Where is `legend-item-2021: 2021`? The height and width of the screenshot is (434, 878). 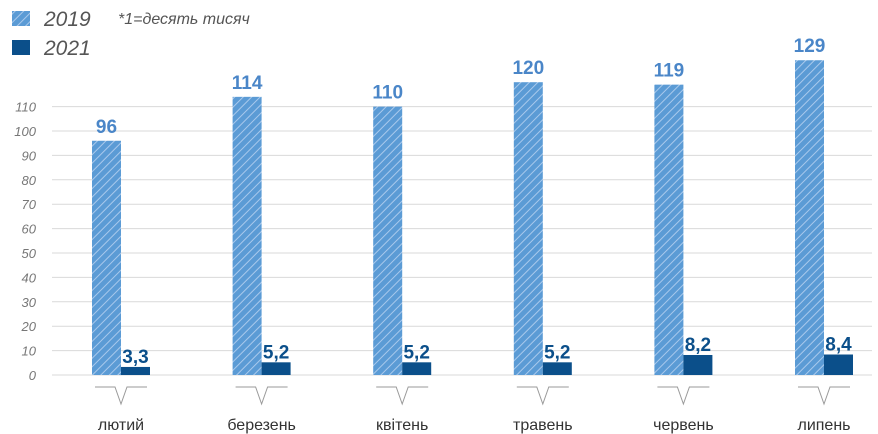
legend-item-2021: 2021 is located at coordinates (51, 48).